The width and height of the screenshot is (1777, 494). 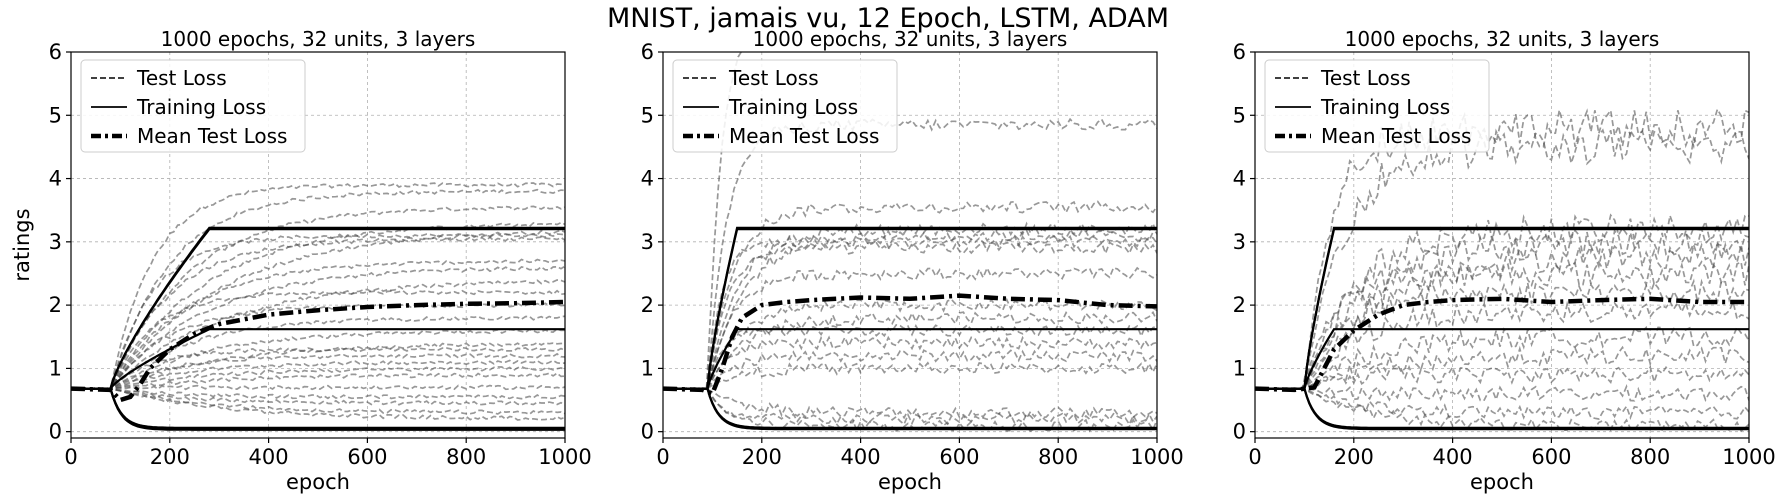 What do you see at coordinates (22, 244) in the screenshot?
I see `y-axis-label: ratings` at bounding box center [22, 244].